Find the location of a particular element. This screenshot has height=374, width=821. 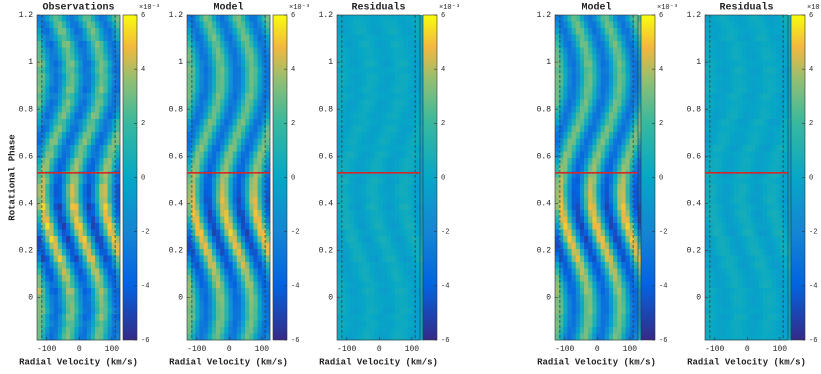

x-tick-label: -100 is located at coordinates (346, 349).